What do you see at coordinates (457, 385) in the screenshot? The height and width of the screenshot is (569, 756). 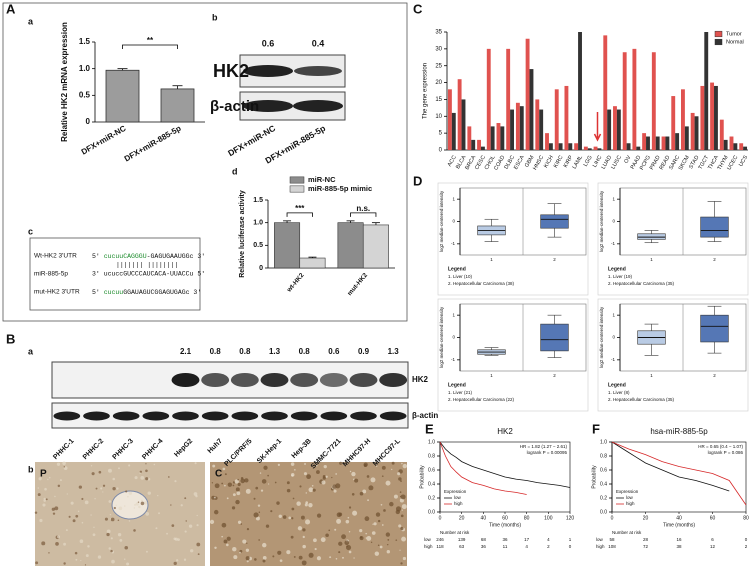 I see `legend-title: Legend` at bounding box center [457, 385].